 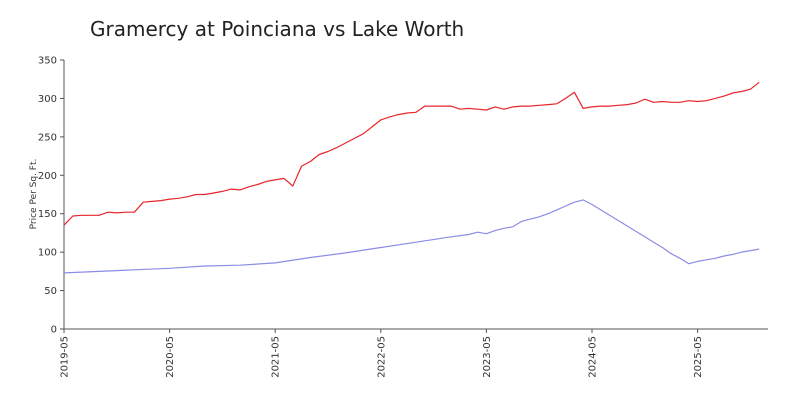 What do you see at coordinates (47, 99) in the screenshot?
I see `y-tick-label: 300` at bounding box center [47, 99].